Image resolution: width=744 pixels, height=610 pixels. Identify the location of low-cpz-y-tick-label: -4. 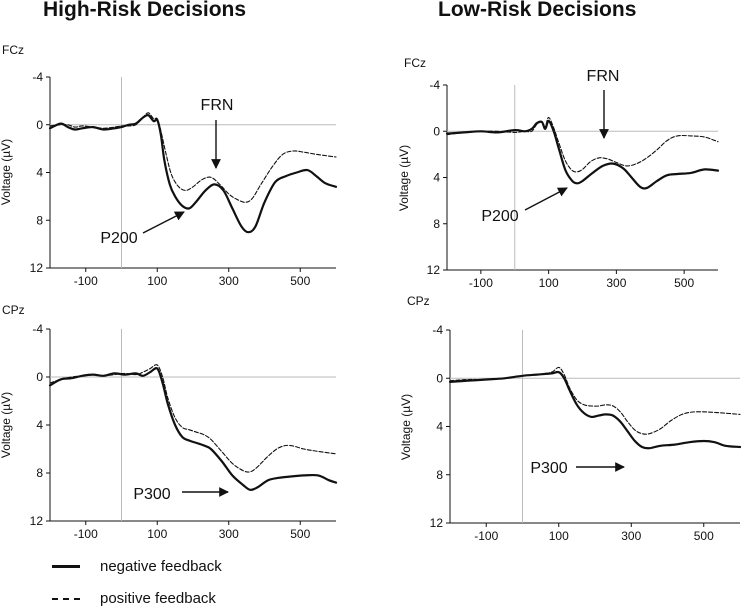
(437, 330).